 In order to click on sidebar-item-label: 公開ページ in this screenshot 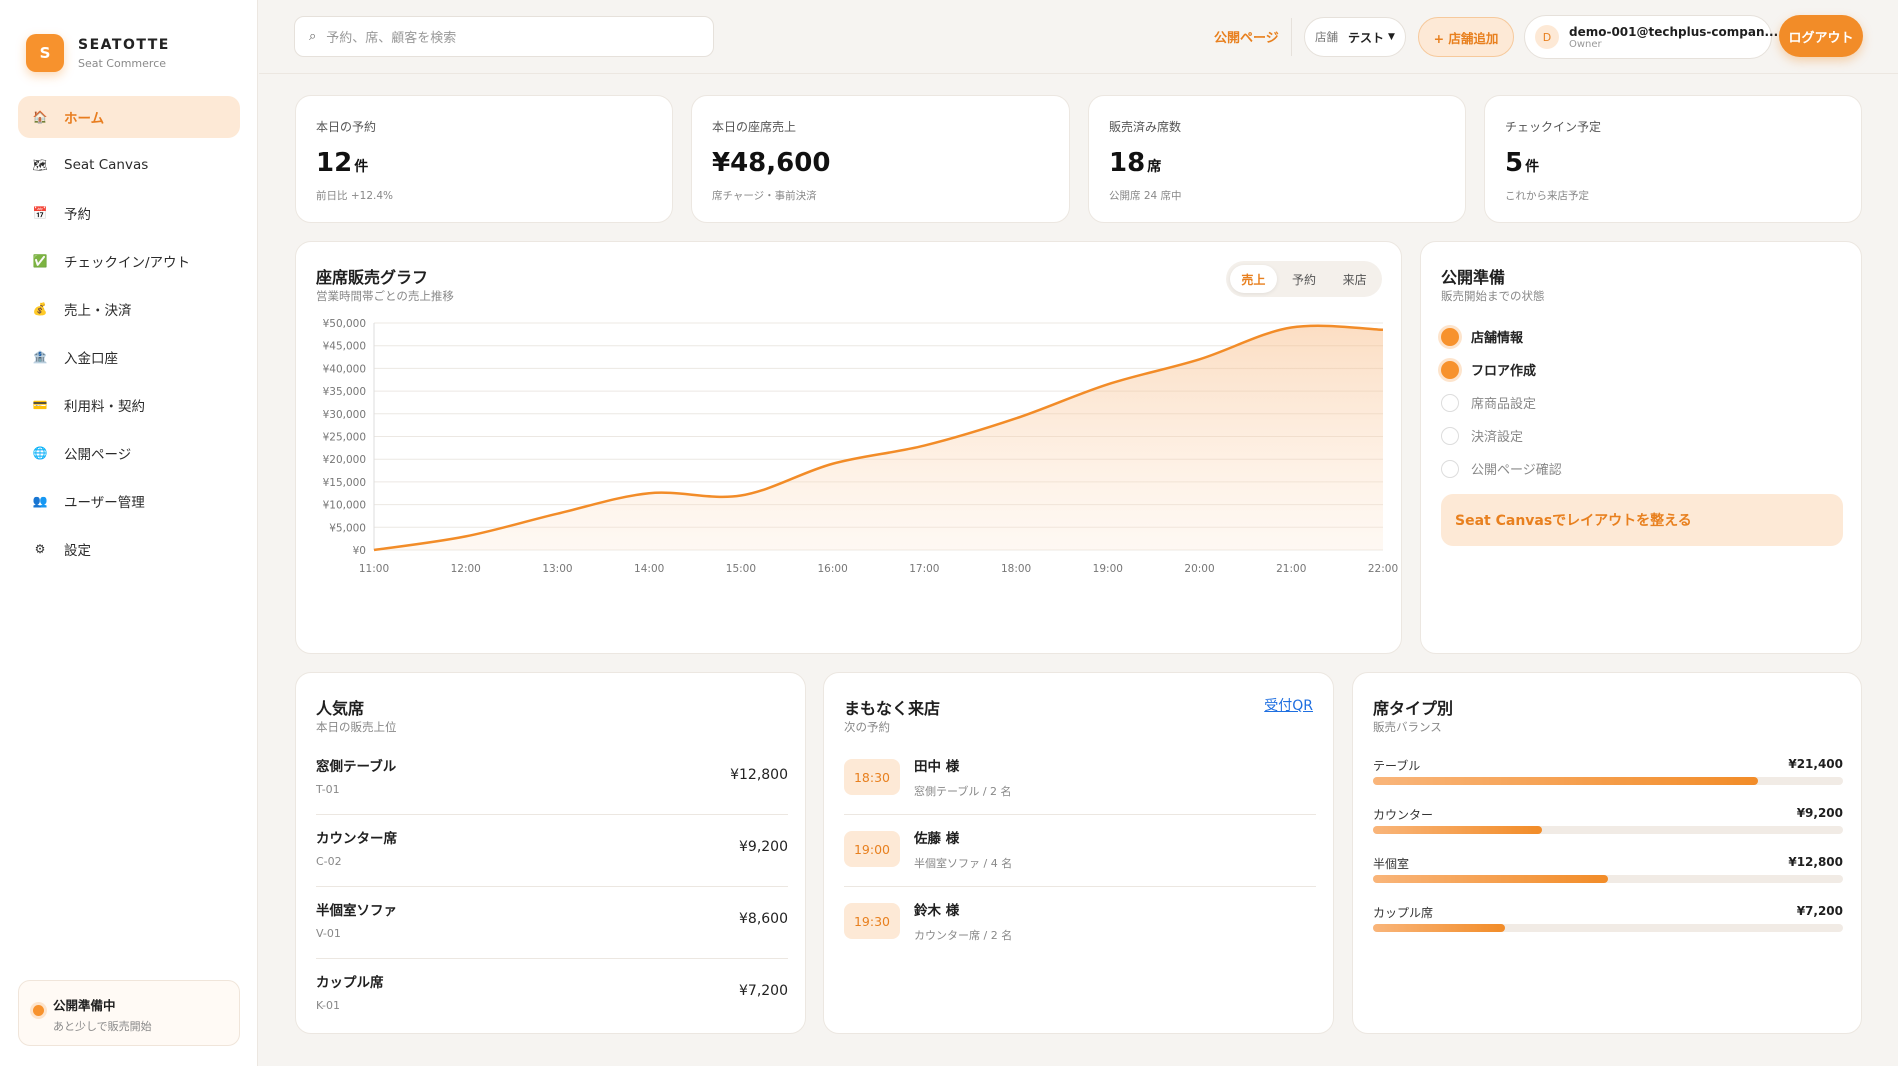, I will do `click(98, 455)`.